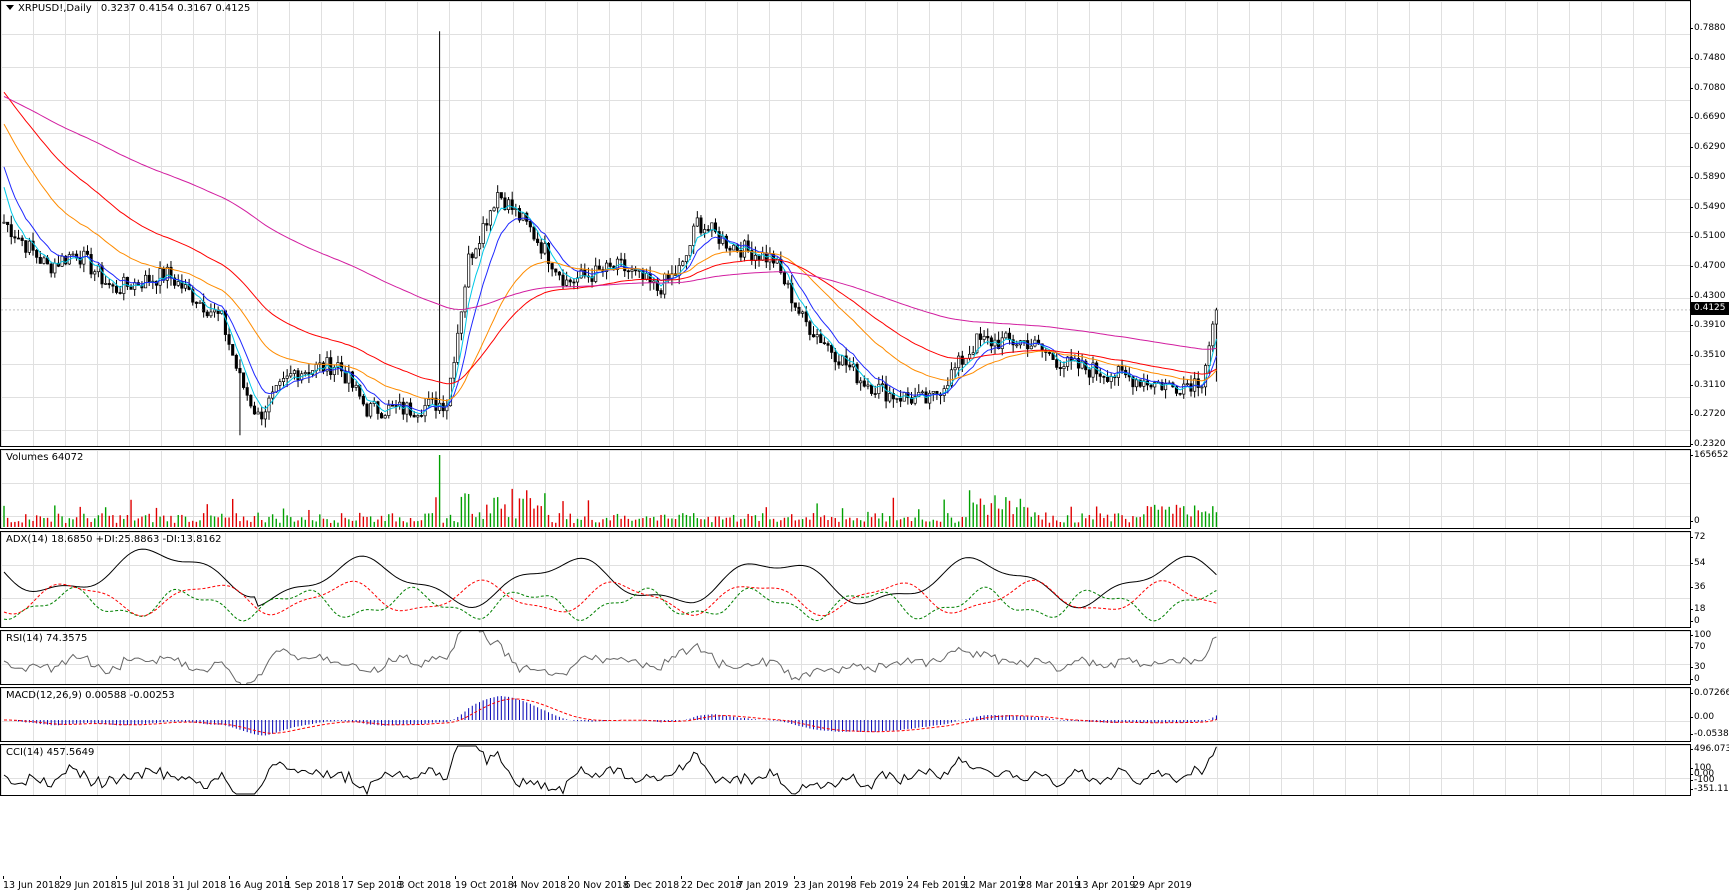 This screenshot has height=896, width=1729. I want to click on date-tick: 29 Jun 2018, so click(88, 883).